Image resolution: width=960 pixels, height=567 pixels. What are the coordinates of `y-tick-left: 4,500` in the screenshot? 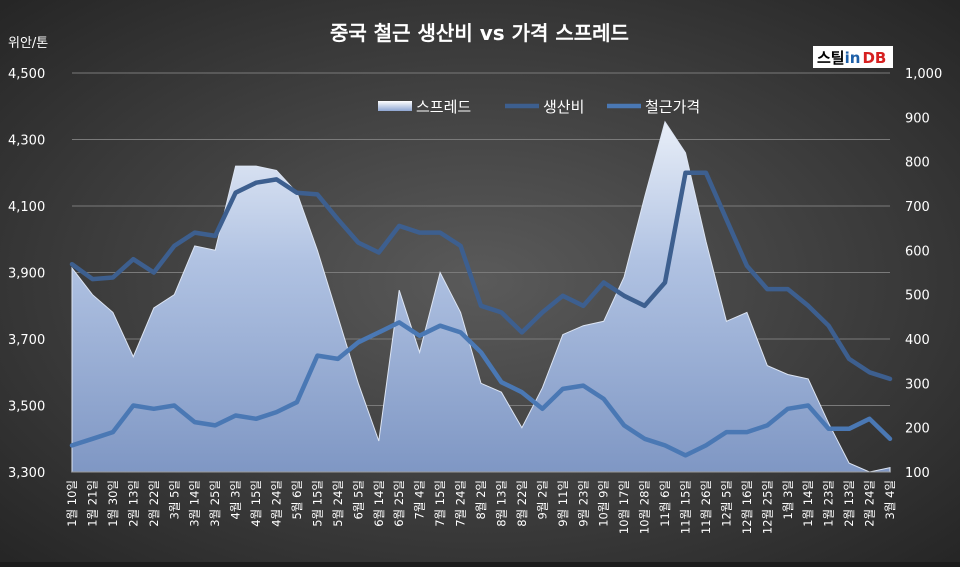 It's located at (26, 74).